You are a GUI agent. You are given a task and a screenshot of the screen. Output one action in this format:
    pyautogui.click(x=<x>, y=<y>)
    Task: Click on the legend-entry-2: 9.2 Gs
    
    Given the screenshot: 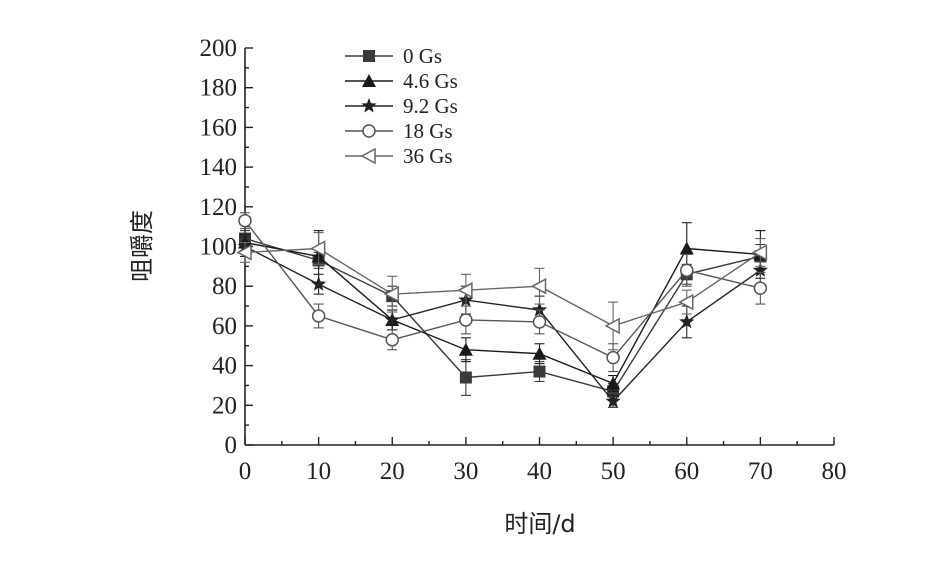 What is the action you would take?
    pyautogui.click(x=401, y=106)
    